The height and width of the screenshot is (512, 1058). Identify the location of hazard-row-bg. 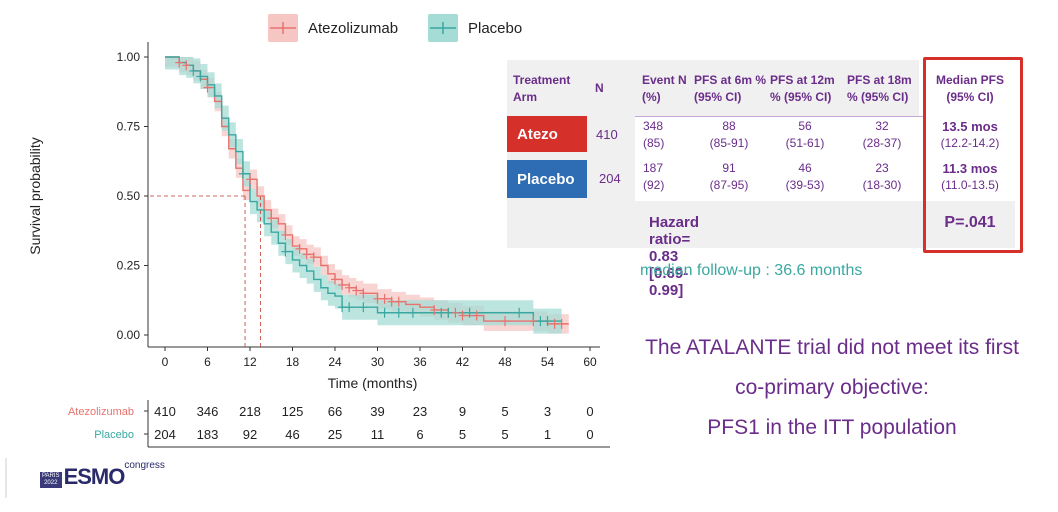
(825, 224).